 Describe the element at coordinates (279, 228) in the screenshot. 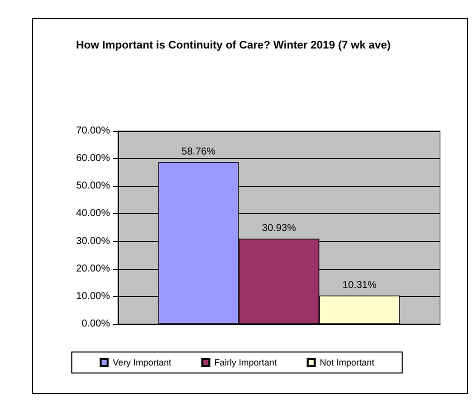

I see `data-label: 30.93%` at that location.